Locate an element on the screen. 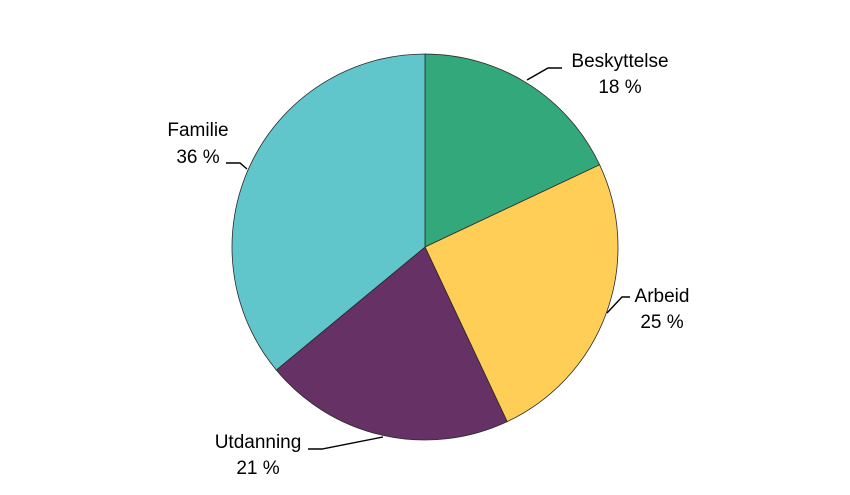  slice-value-label-familie: 36 % is located at coordinates (197, 157).